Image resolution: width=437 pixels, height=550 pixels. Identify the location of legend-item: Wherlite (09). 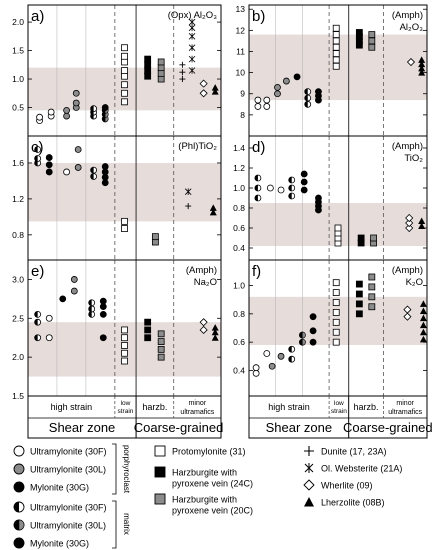
(338, 485).